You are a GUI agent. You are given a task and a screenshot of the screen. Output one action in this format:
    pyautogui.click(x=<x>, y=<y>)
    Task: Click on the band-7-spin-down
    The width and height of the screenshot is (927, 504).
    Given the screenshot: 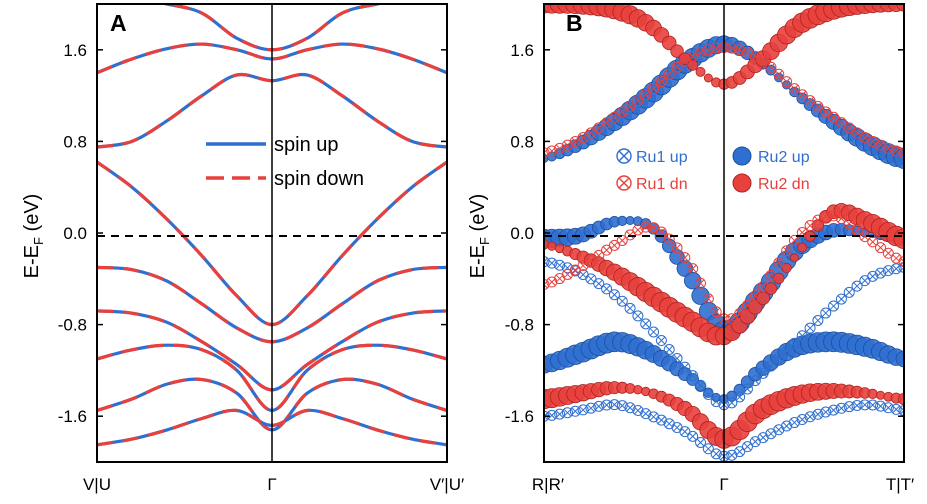 What is the action you would take?
    pyautogui.click(x=272, y=404)
    